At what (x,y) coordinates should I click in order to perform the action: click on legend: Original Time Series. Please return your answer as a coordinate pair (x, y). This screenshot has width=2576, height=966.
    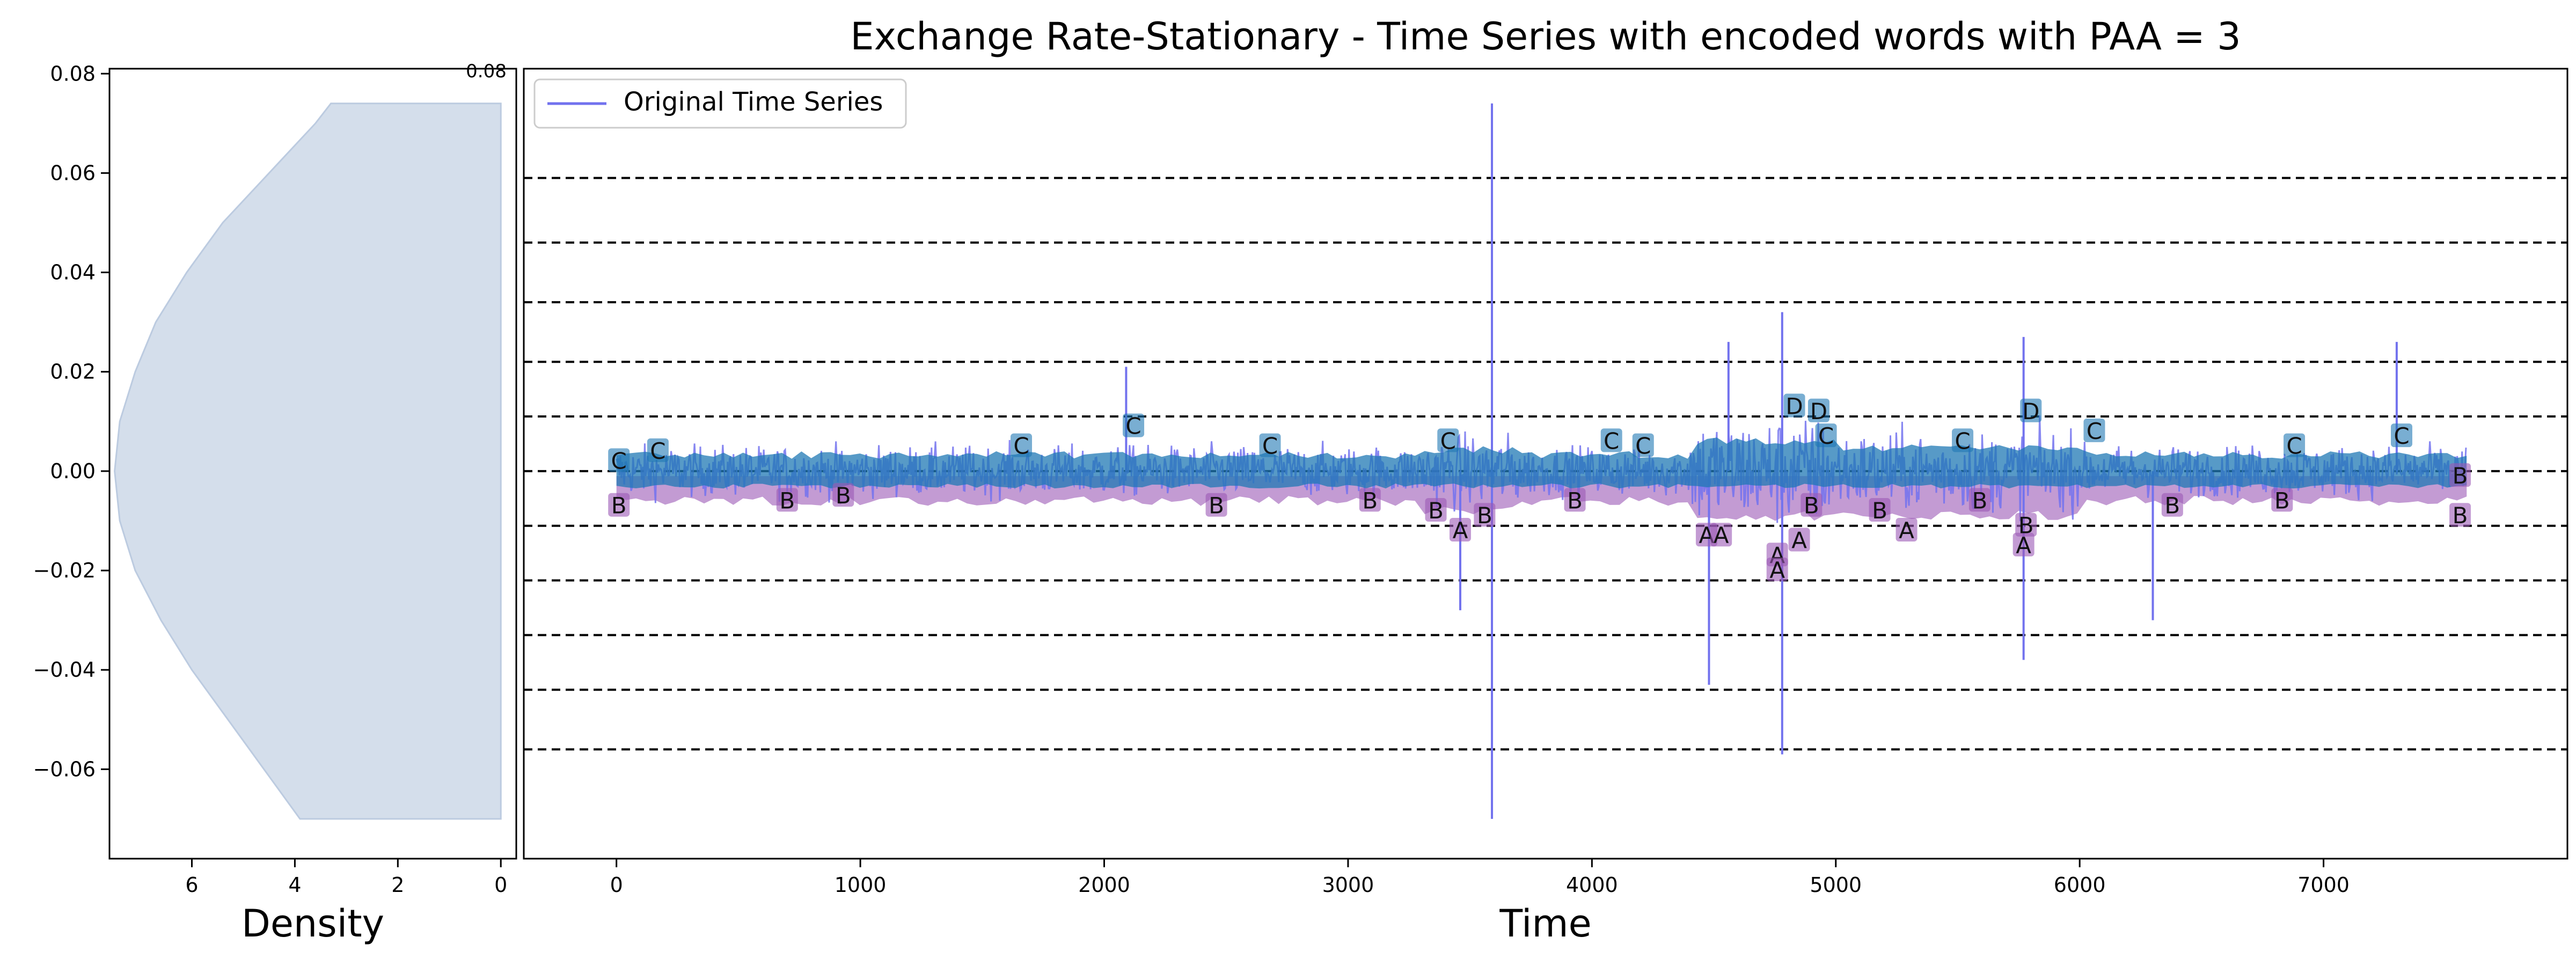
    Looking at the image, I should click on (720, 103).